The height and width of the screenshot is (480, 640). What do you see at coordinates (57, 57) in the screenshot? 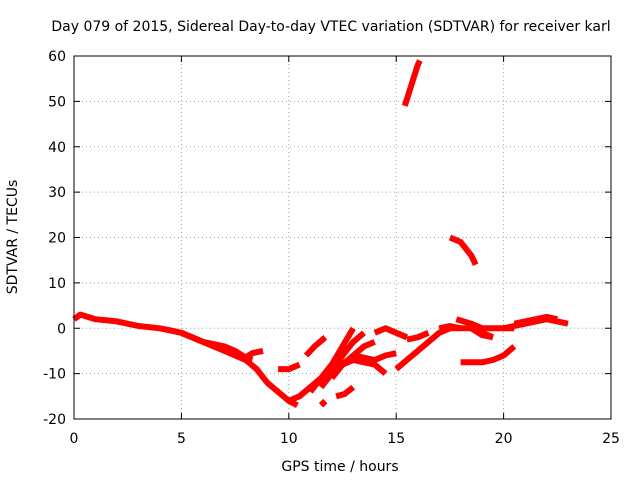
I see `y-tick-label: 60` at bounding box center [57, 57].